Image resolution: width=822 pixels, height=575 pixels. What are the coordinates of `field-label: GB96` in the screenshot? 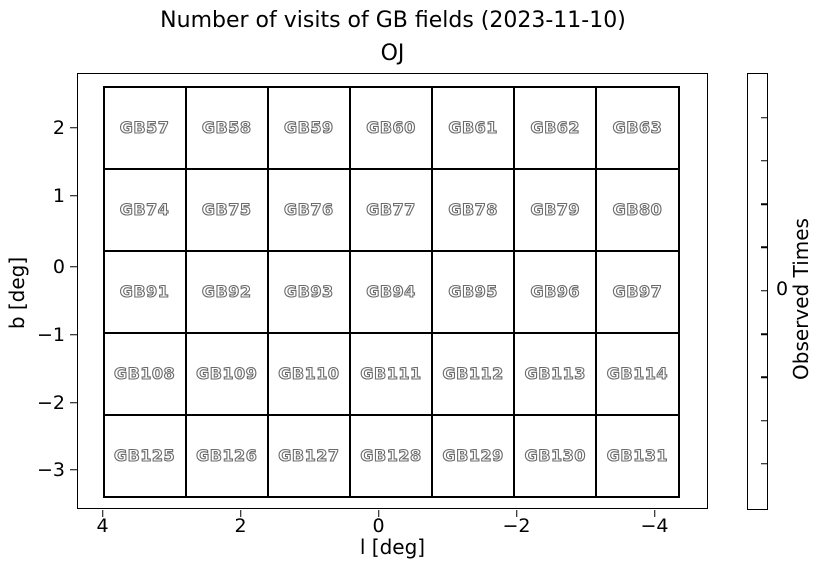 It's located at (555, 291).